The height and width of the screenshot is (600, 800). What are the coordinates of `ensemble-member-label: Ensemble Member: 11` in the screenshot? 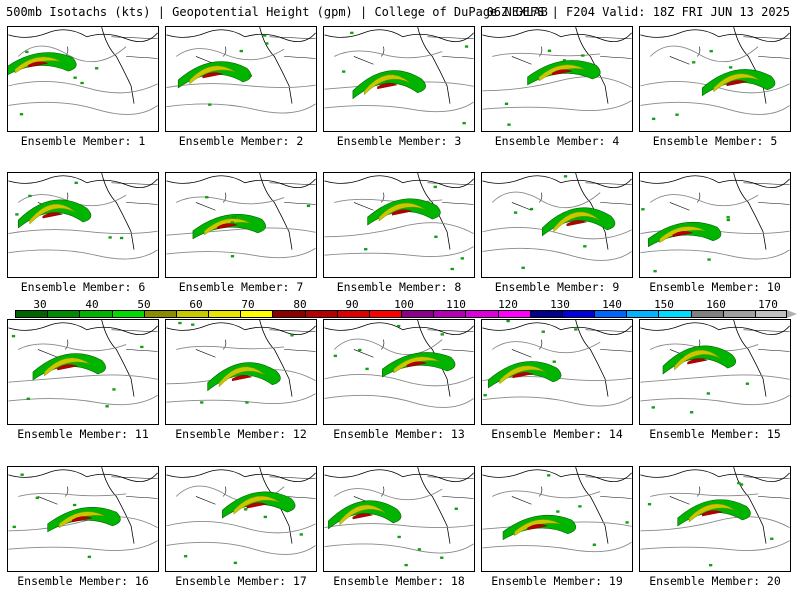 It's located at (83, 434).